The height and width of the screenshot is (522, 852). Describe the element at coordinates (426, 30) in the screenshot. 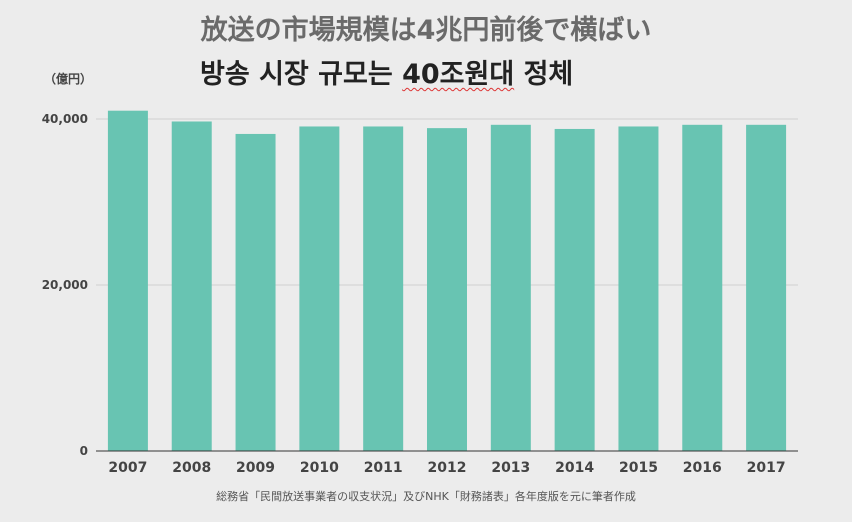

I see `chart-title: 放送の市場規模は4兆円前後で横ばい` at that location.